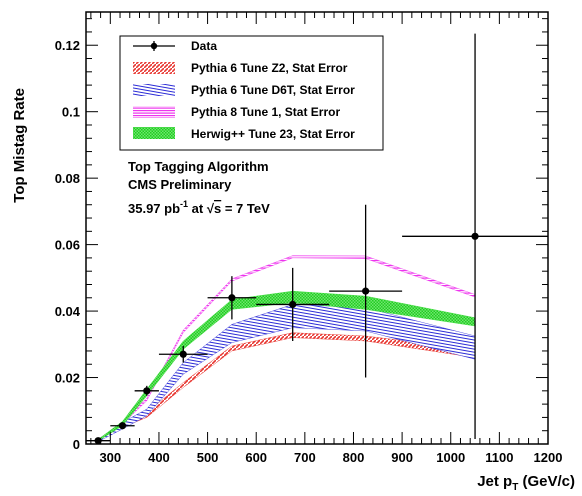 This screenshot has width=582, height=496. What do you see at coordinates (180, 184) in the screenshot?
I see `annotation-line2: CMS Preliminary` at bounding box center [180, 184].